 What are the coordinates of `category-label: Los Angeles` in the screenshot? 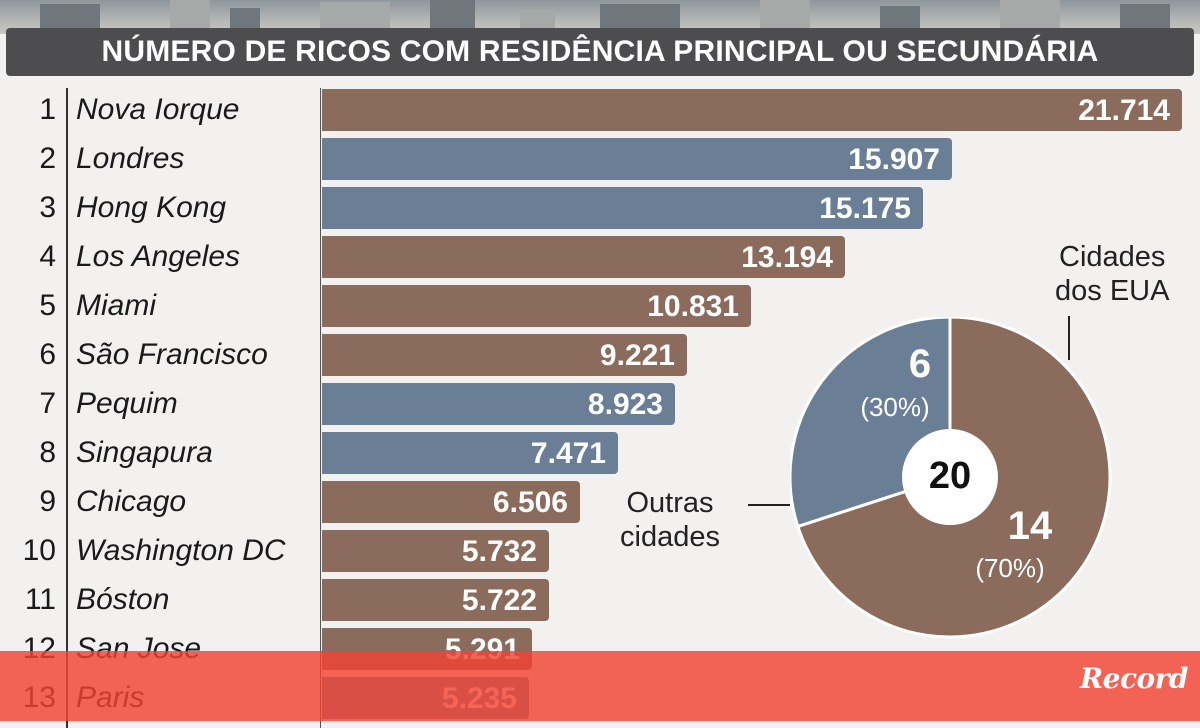 It's located at (158, 256).